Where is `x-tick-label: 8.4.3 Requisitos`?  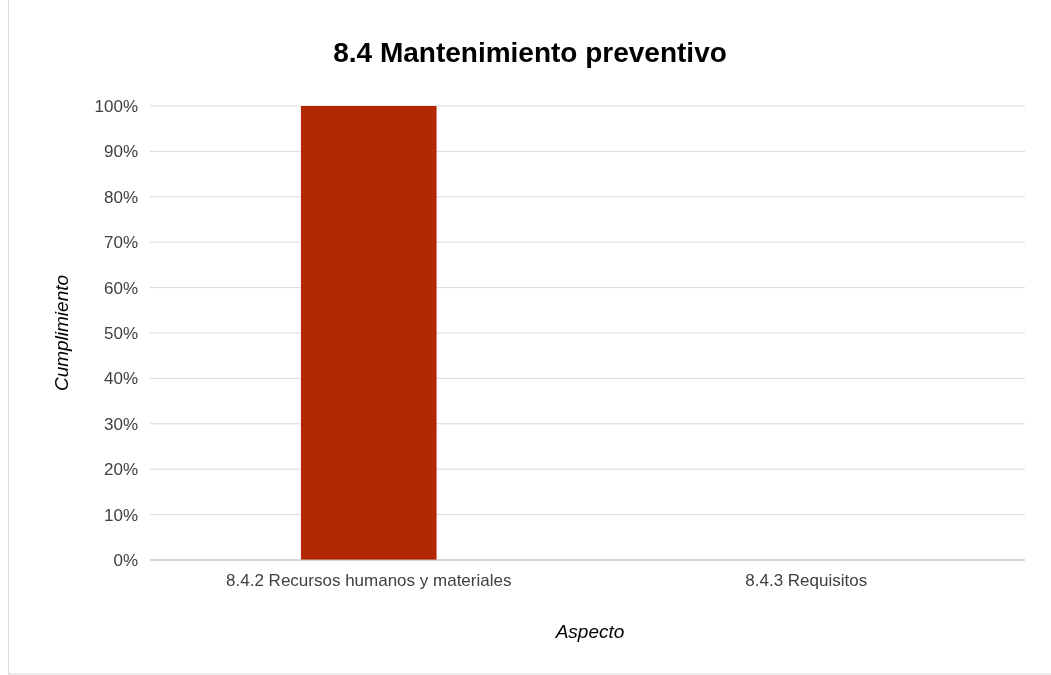 x-tick-label: 8.4.3 Requisitos is located at coordinates (806, 581).